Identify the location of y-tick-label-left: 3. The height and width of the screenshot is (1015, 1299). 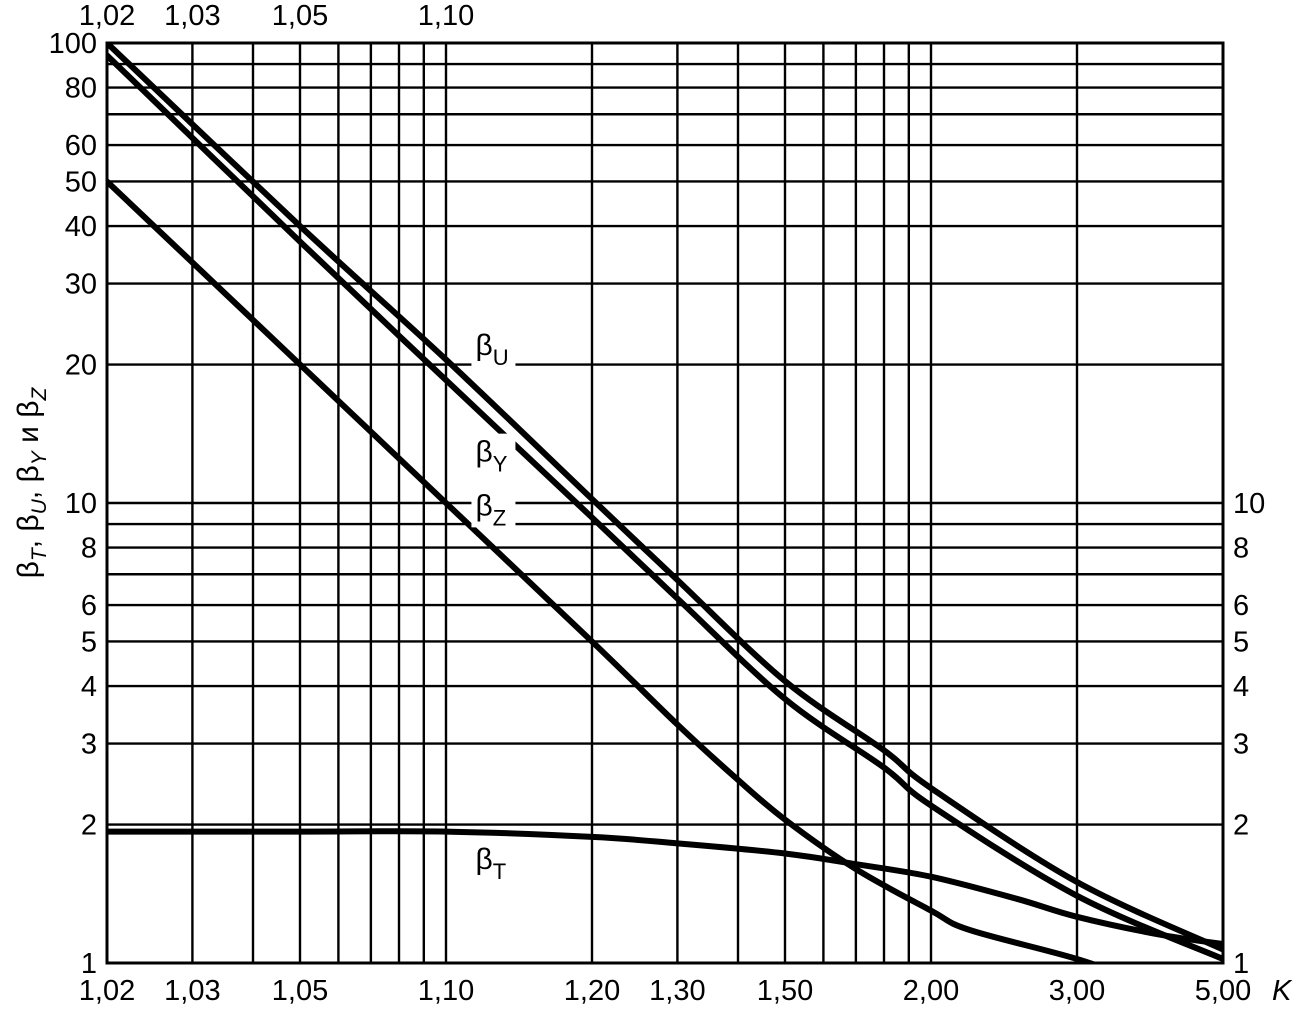
(89, 745).